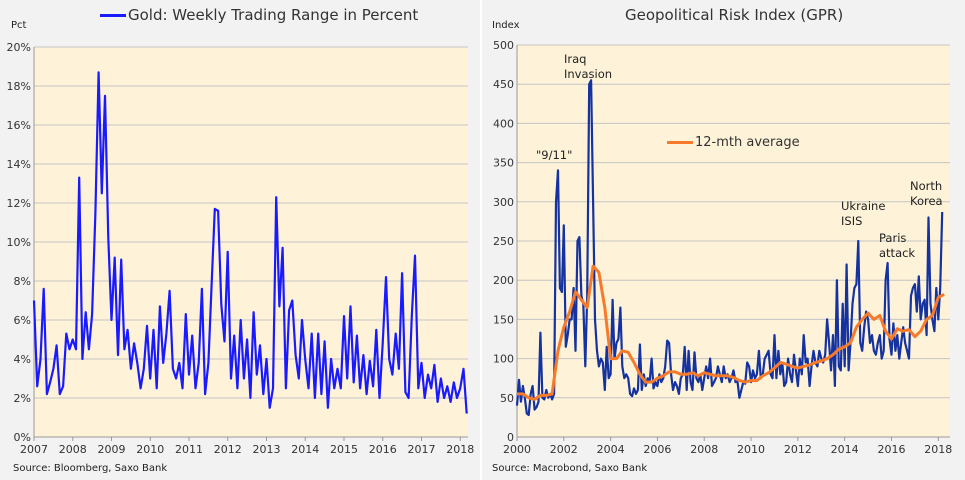  What do you see at coordinates (503, 45) in the screenshot?
I see `gpr-y-tick-label: 500` at bounding box center [503, 45].